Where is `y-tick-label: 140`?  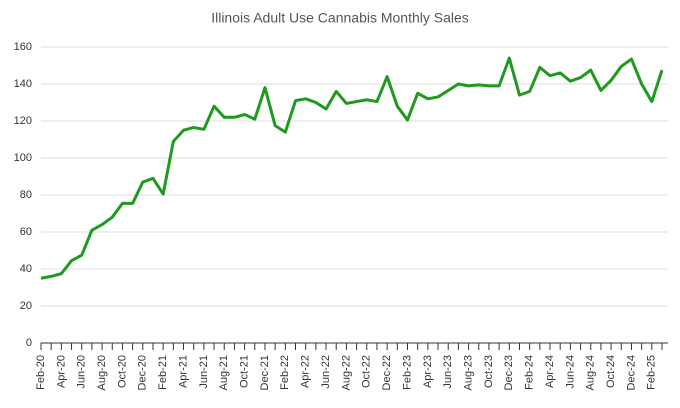 y-tick-label: 140 is located at coordinates (23, 84).